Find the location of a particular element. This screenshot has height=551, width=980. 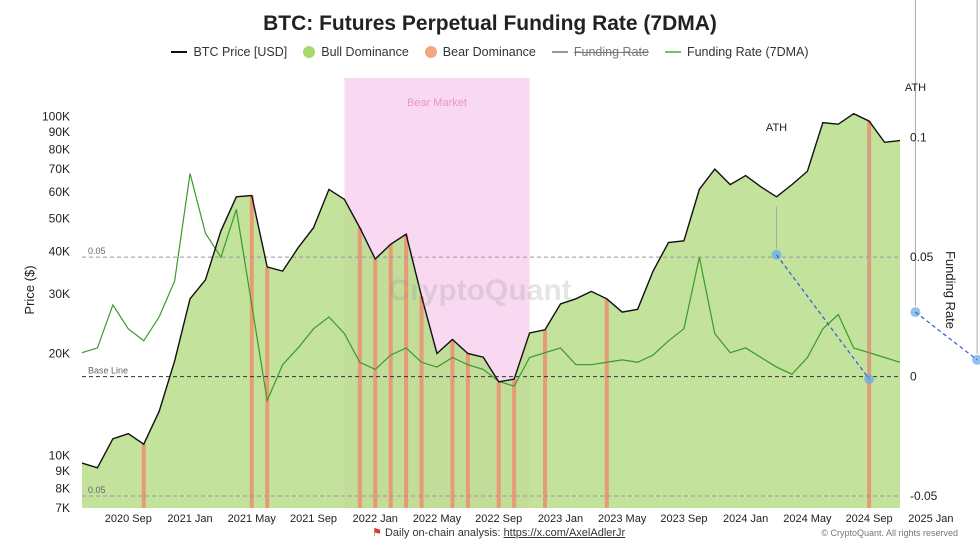

y-axis-label: Price ($) is located at coordinates (29, 289).